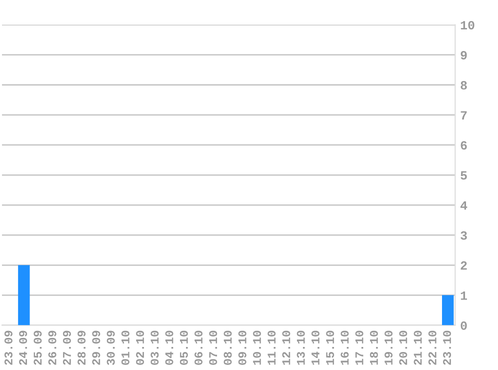 Image resolution: width=498 pixels, height=370 pixels. Describe the element at coordinates (82, 347) in the screenshot. I see `x-tick-label: 28.09` at that location.